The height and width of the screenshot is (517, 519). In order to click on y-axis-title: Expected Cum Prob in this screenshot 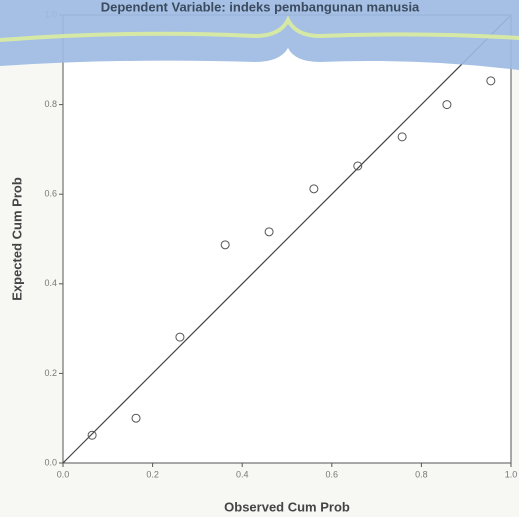, I will do `click(16, 239)`.